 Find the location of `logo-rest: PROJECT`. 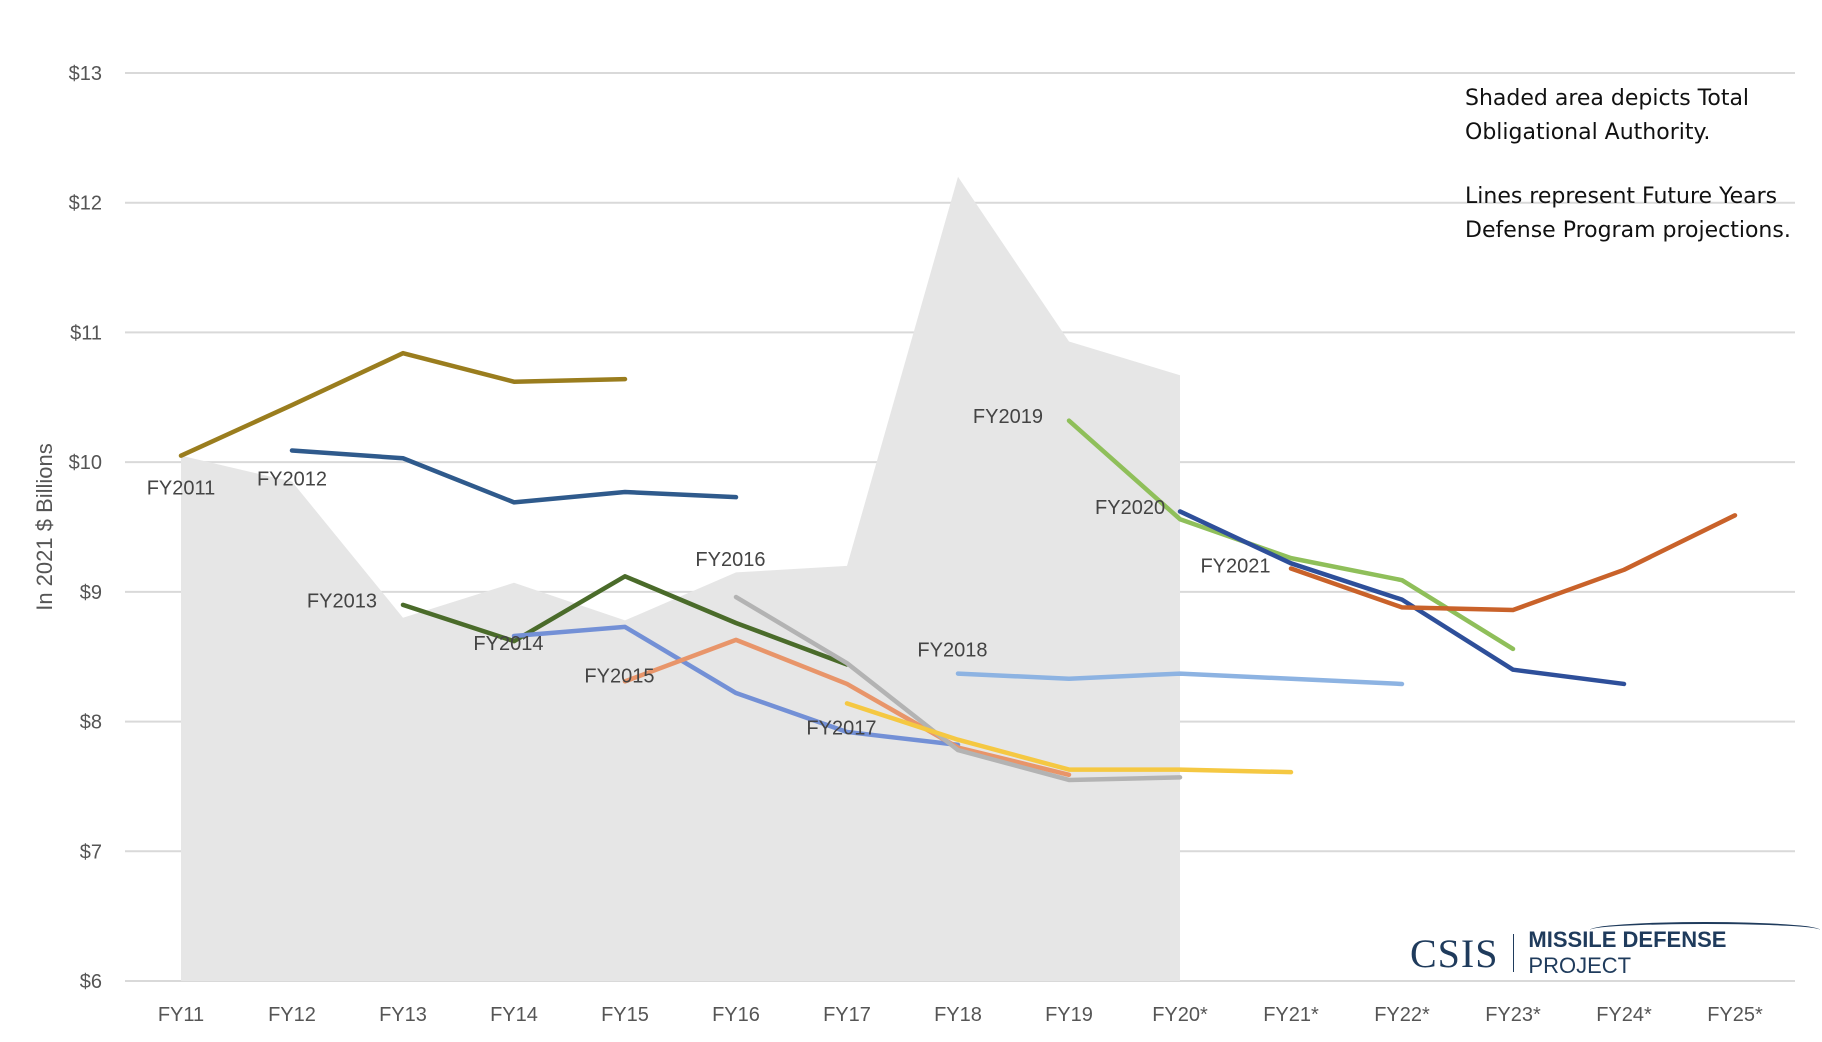

logo-rest: PROJECT is located at coordinates (1580, 965).